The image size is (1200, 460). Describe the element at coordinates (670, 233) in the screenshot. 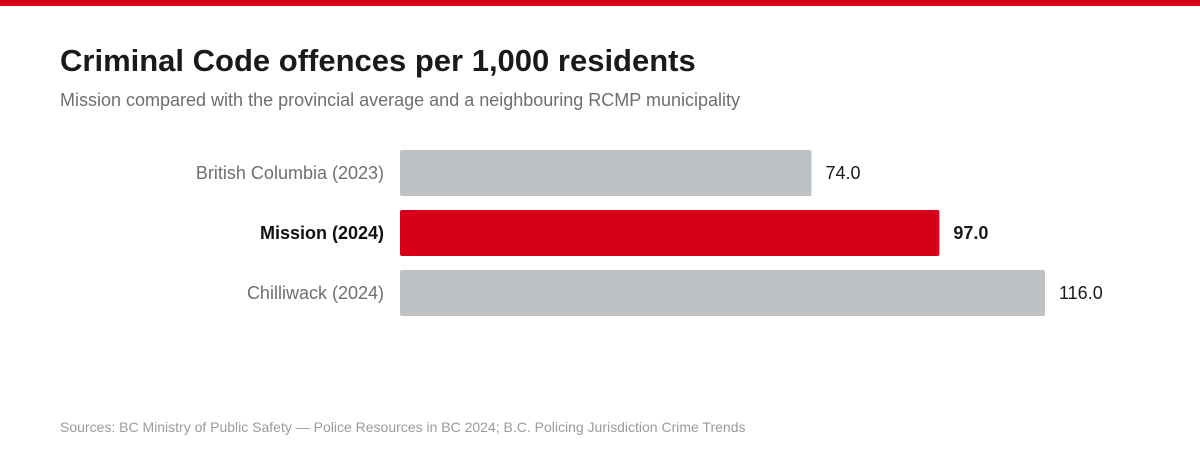

I see `bar-highlight` at that location.